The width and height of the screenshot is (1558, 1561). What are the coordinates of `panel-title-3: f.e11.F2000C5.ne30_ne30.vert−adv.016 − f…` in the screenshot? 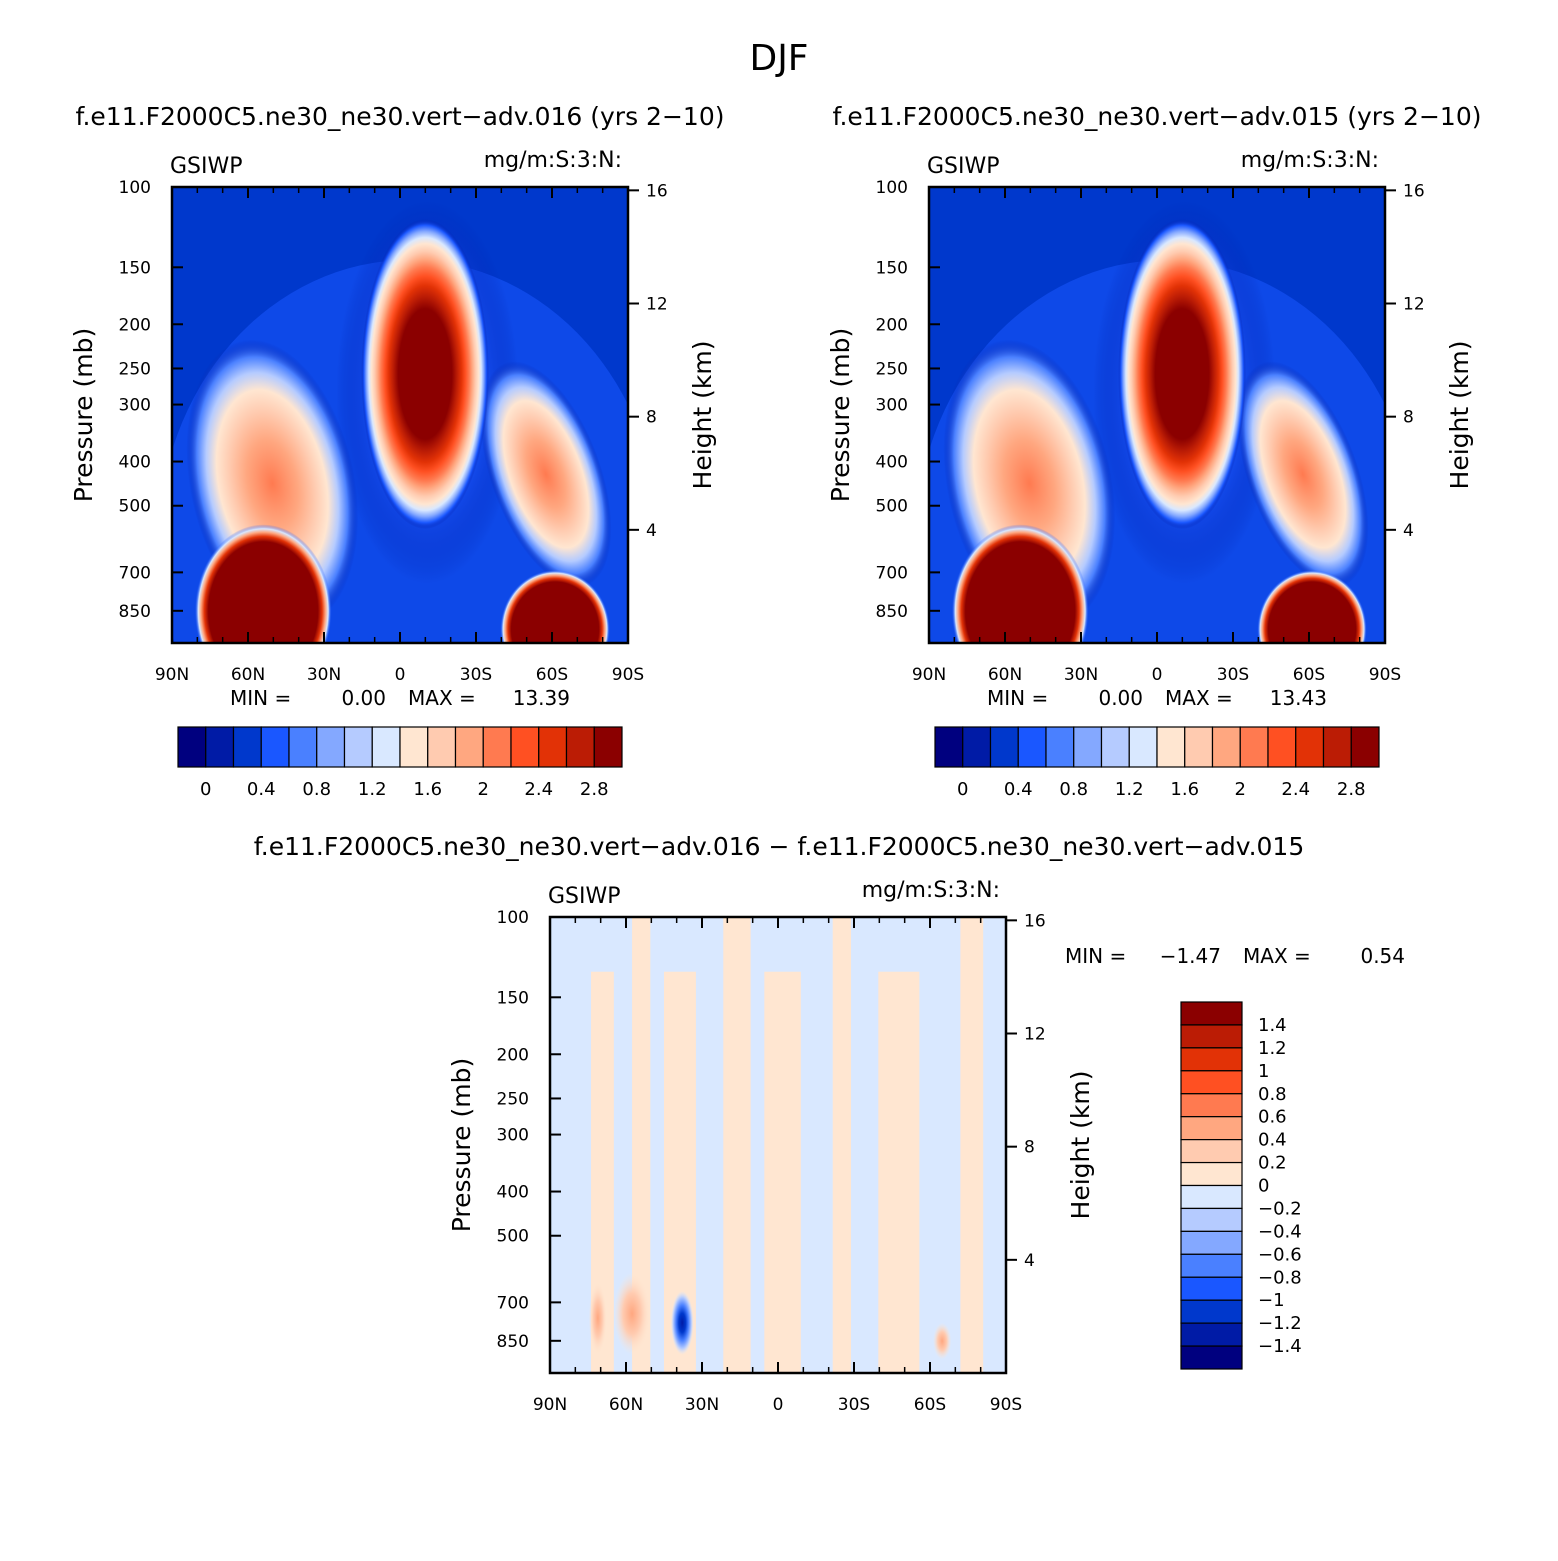 It's located at (779, 846).